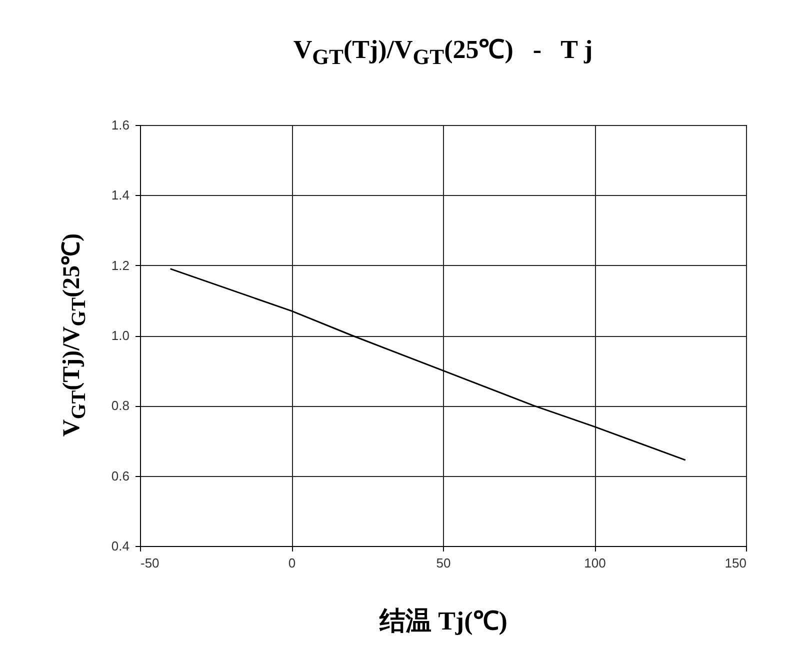 This screenshot has width=797, height=655. I want to click on y-tick-label: 0.8, so click(120, 406).